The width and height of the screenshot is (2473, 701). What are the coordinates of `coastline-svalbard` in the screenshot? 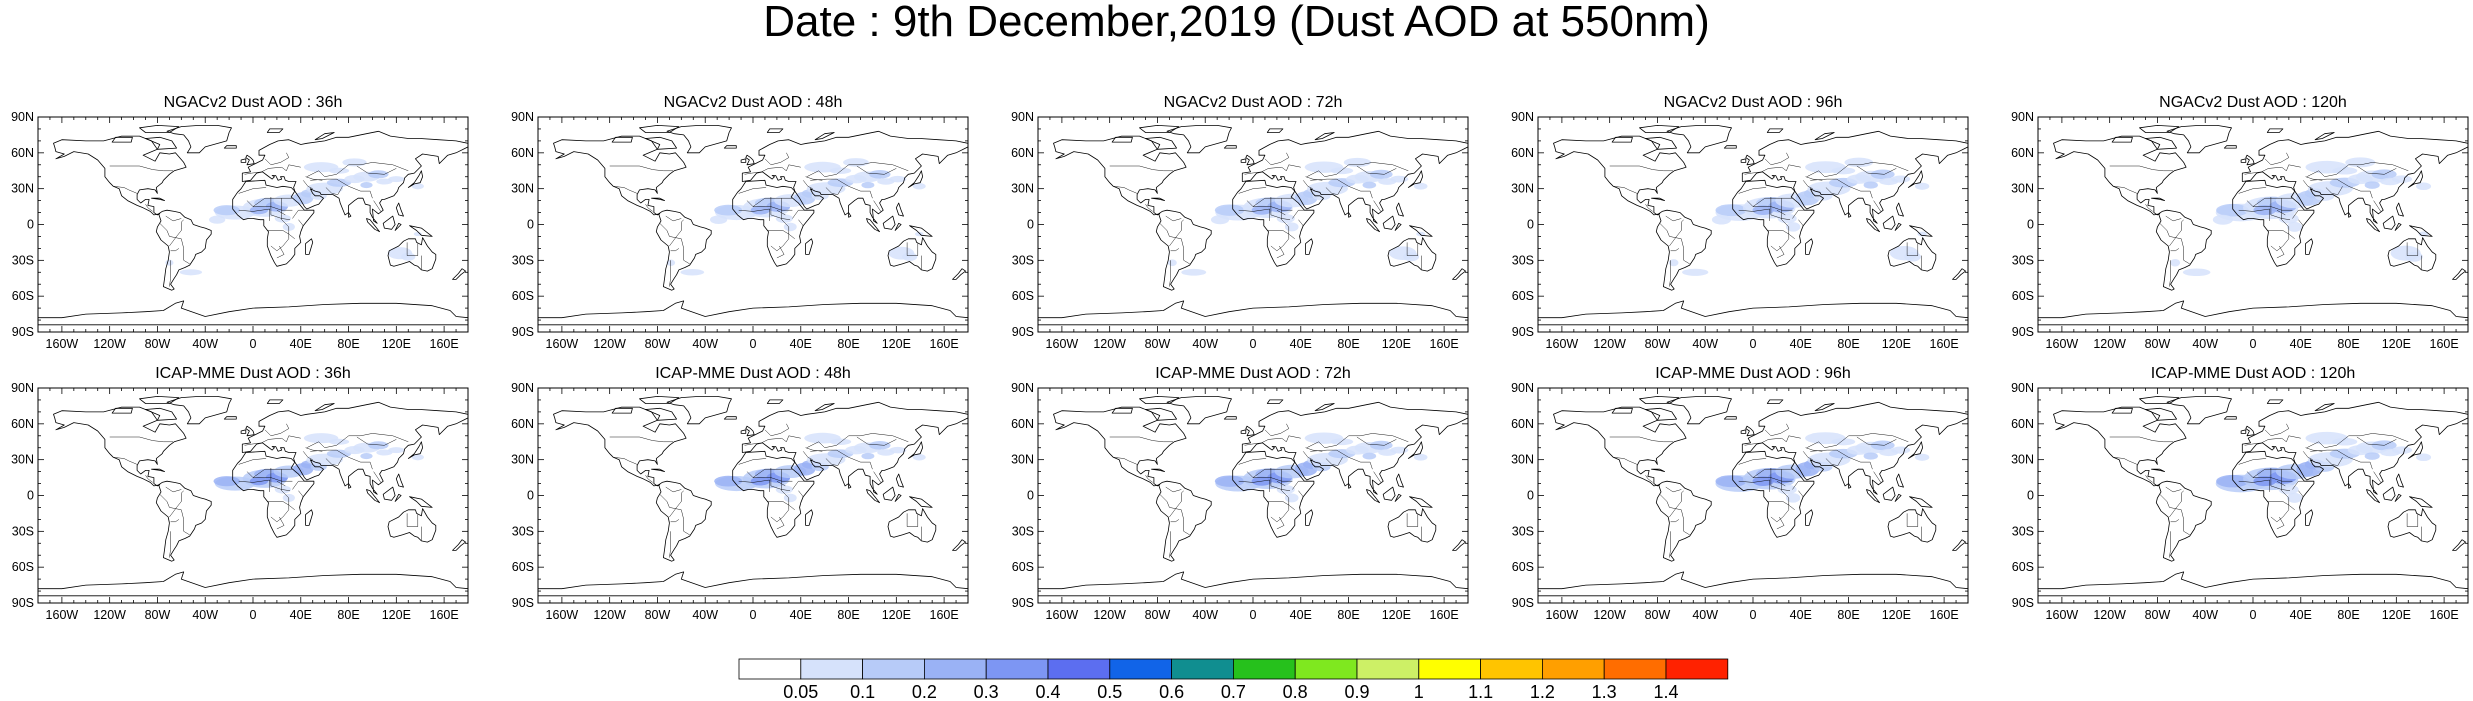 It's located at (275, 401).